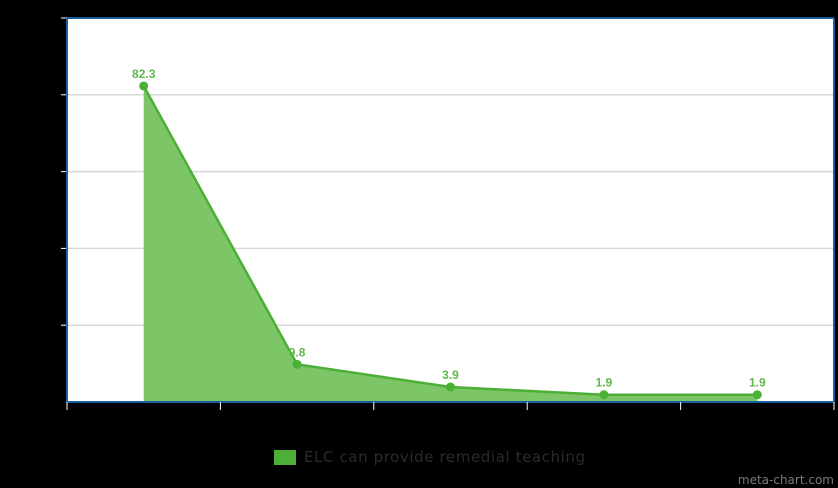 The width and height of the screenshot is (838, 488). What do you see at coordinates (297, 352) in the screenshot?
I see `data-label: 9.8` at bounding box center [297, 352].